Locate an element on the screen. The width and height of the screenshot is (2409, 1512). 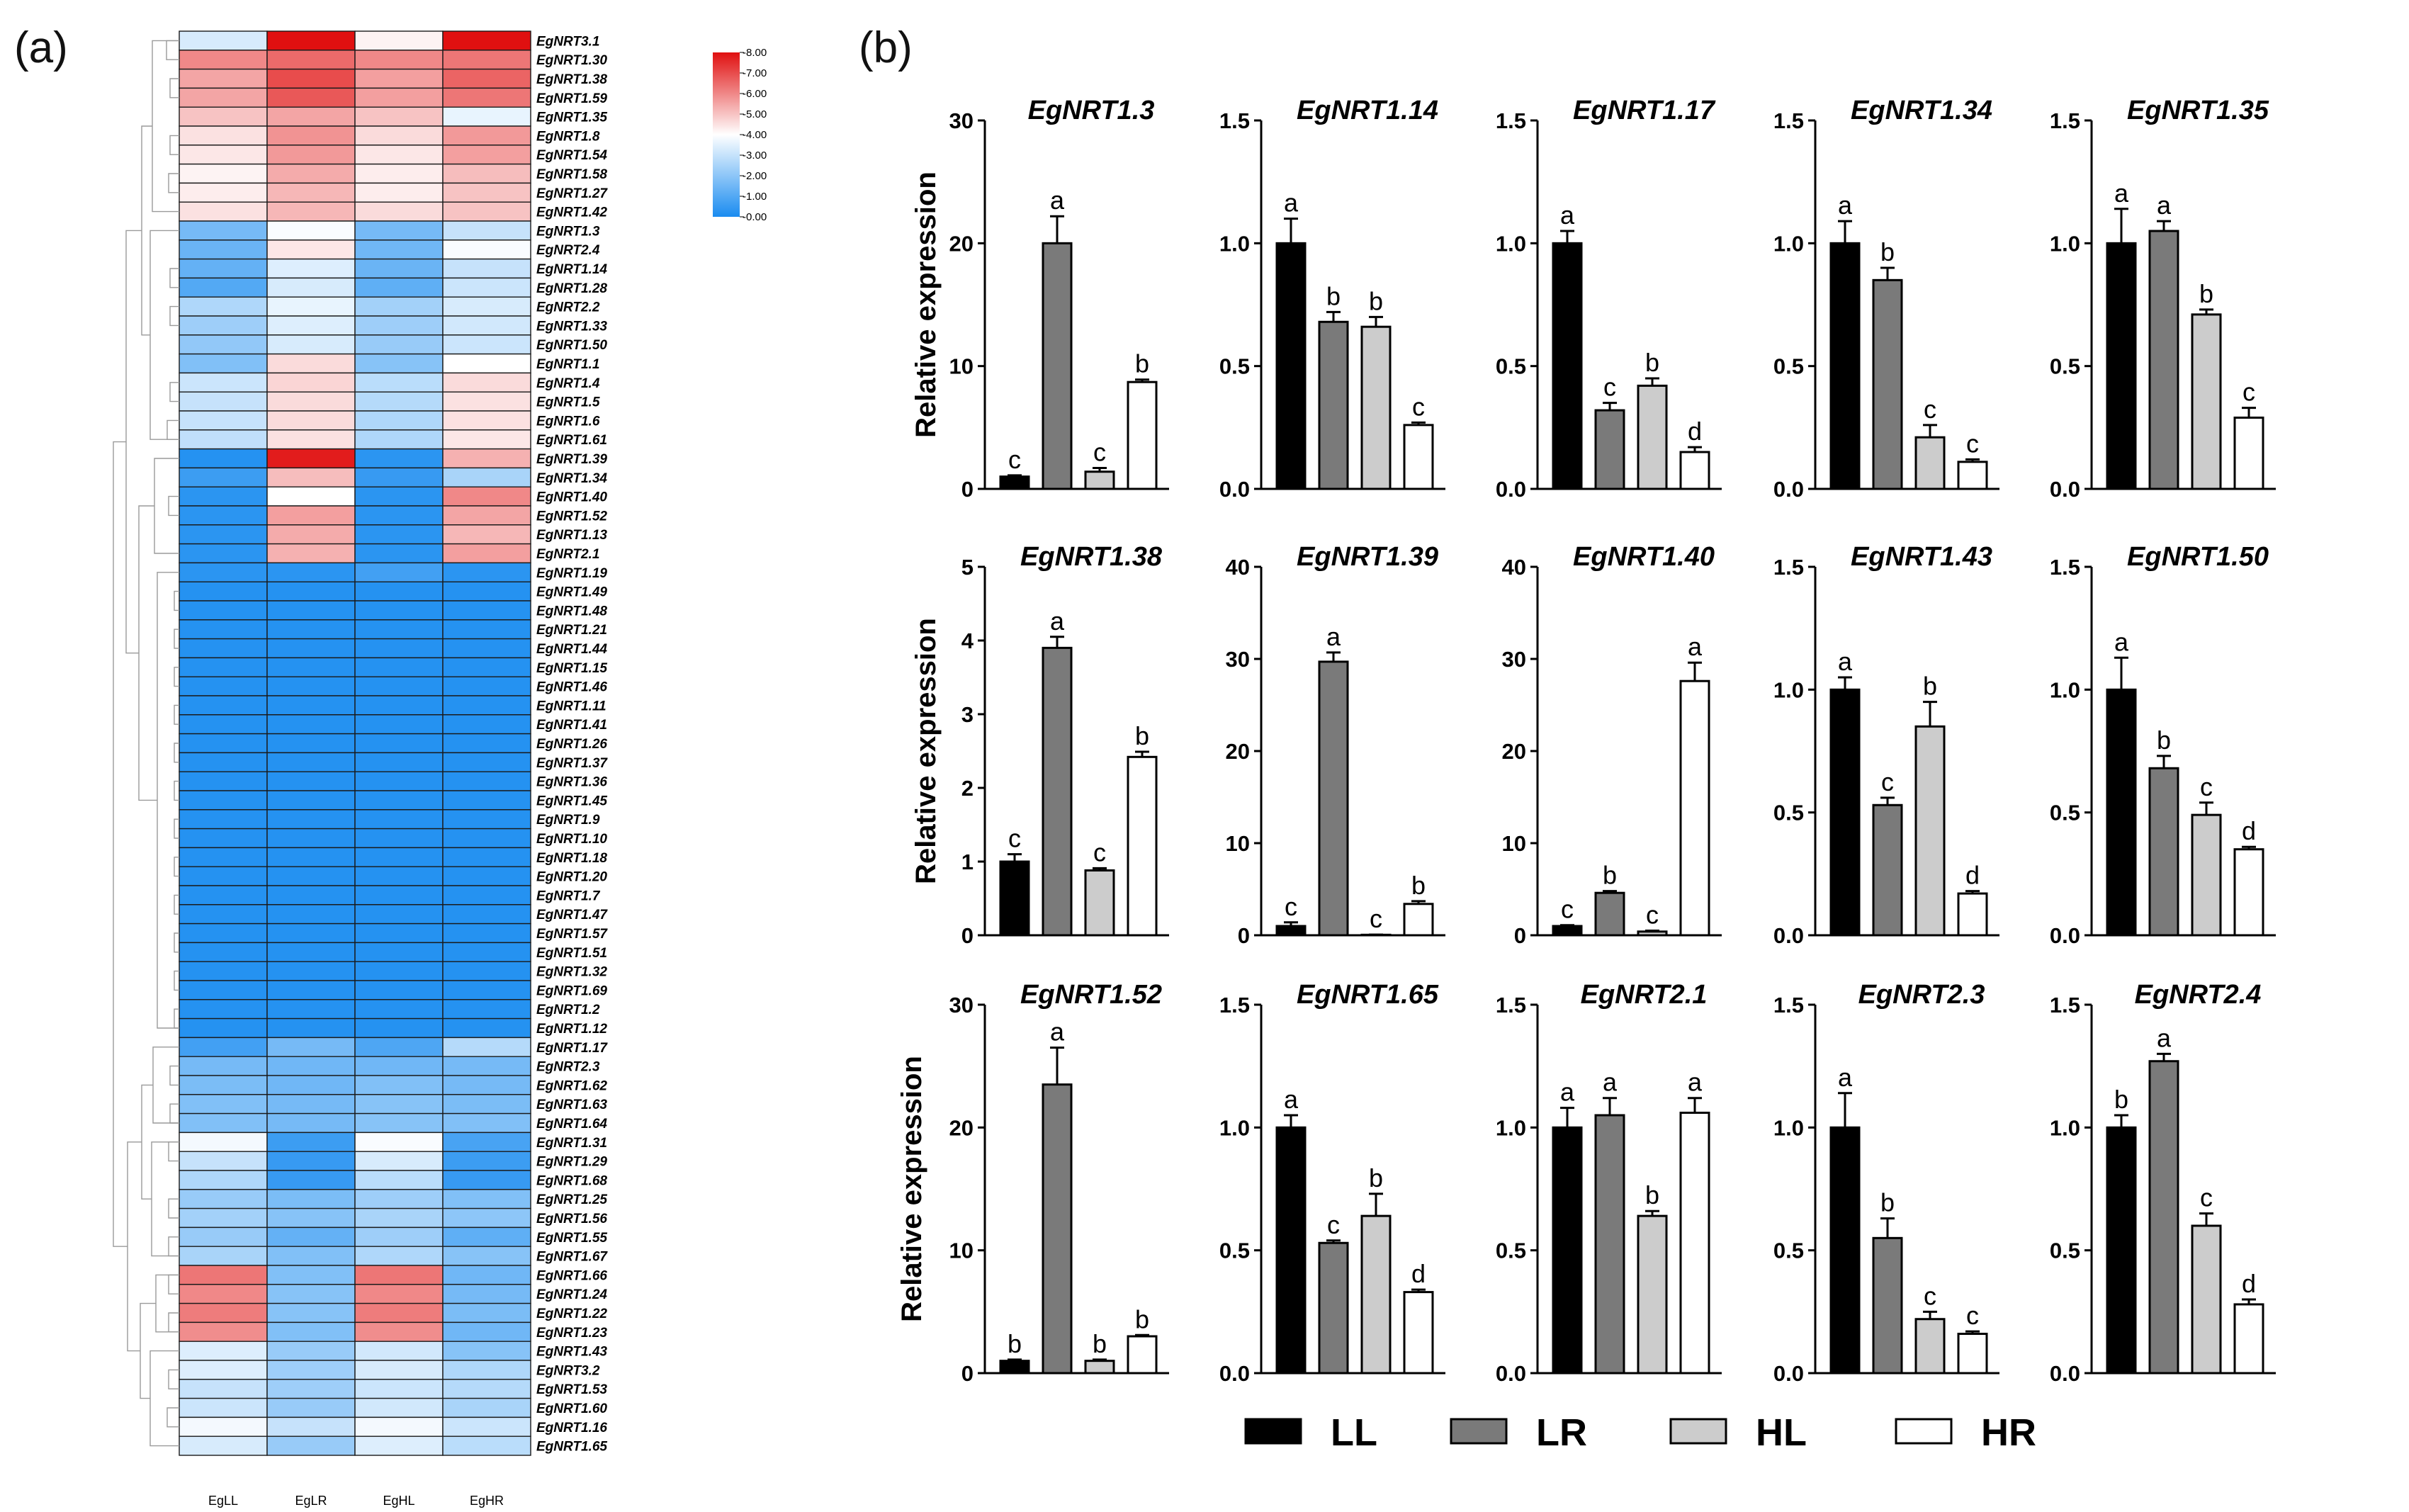
heatmap-row-label: EgNRT1.64 is located at coordinates (571, 1124).